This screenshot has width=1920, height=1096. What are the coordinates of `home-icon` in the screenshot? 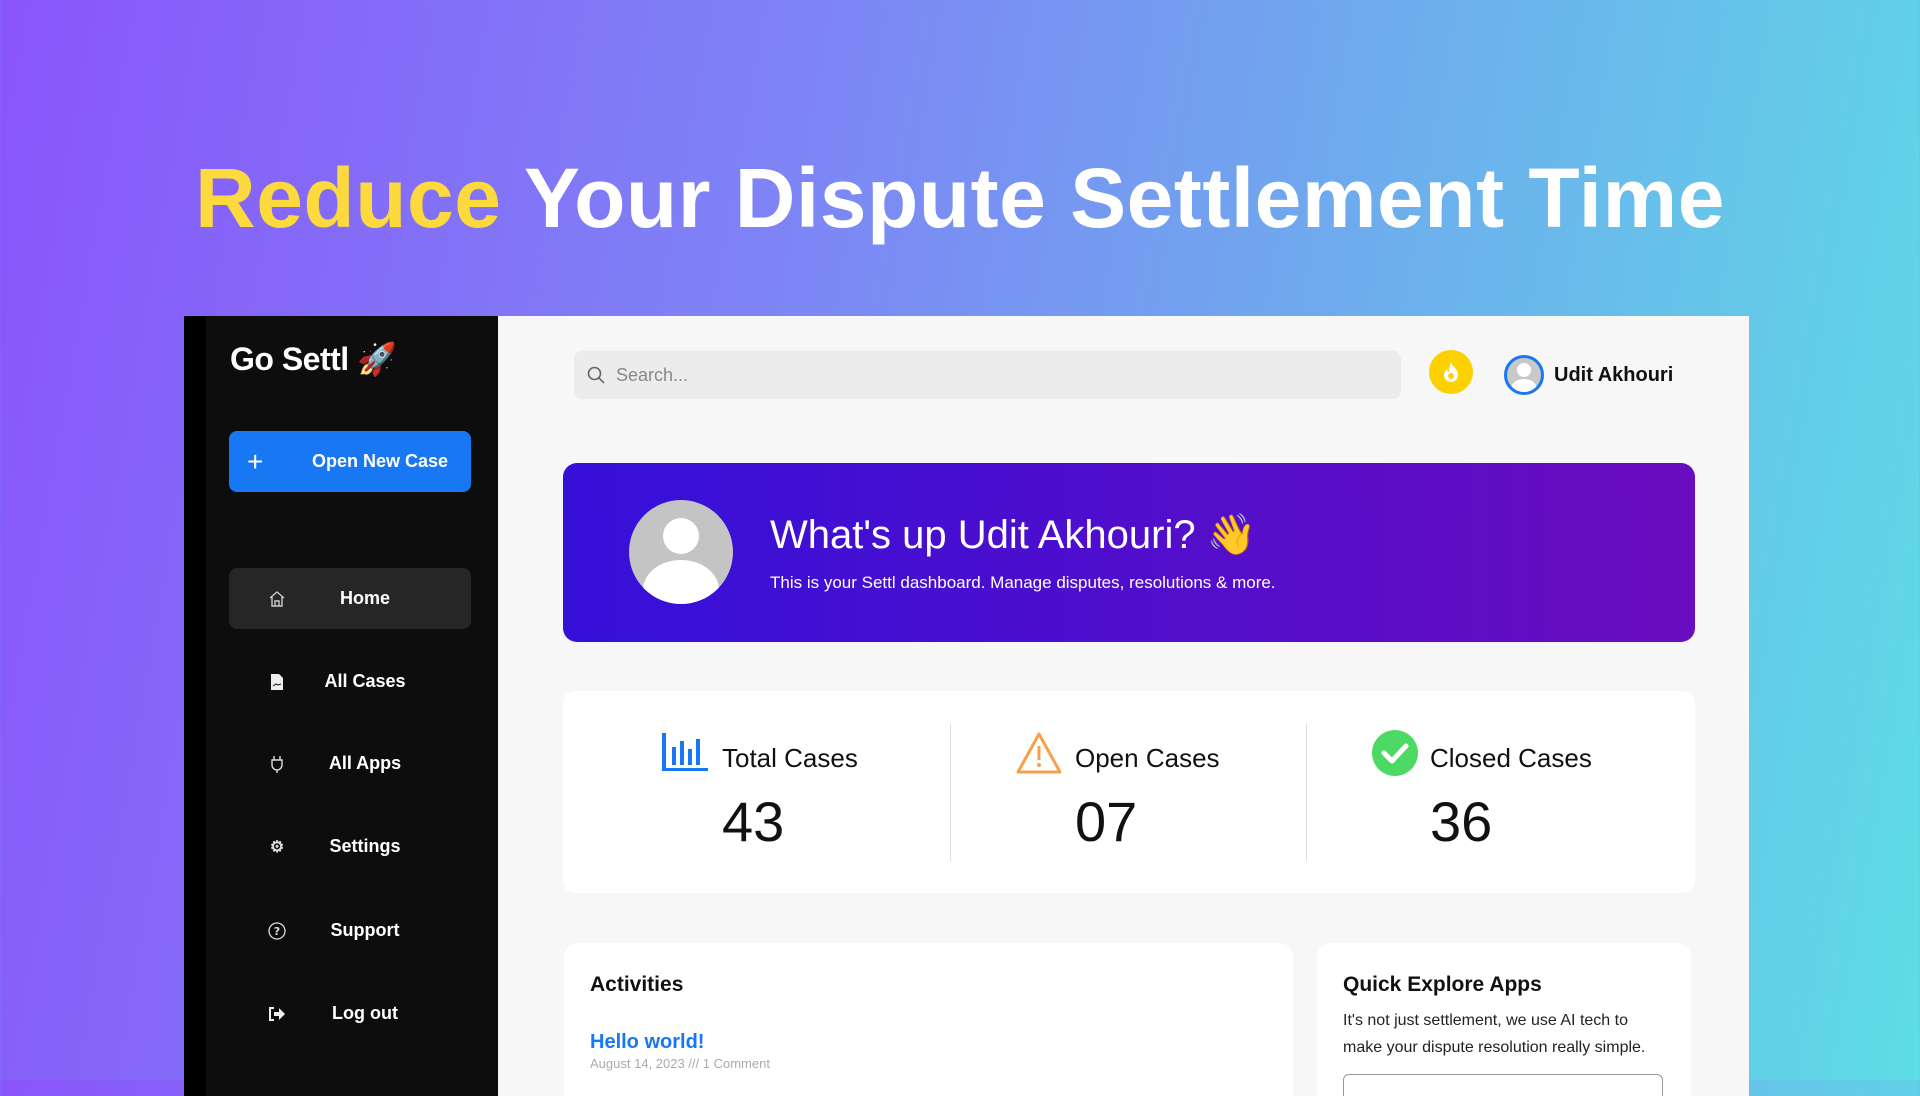 It's located at (277, 599).